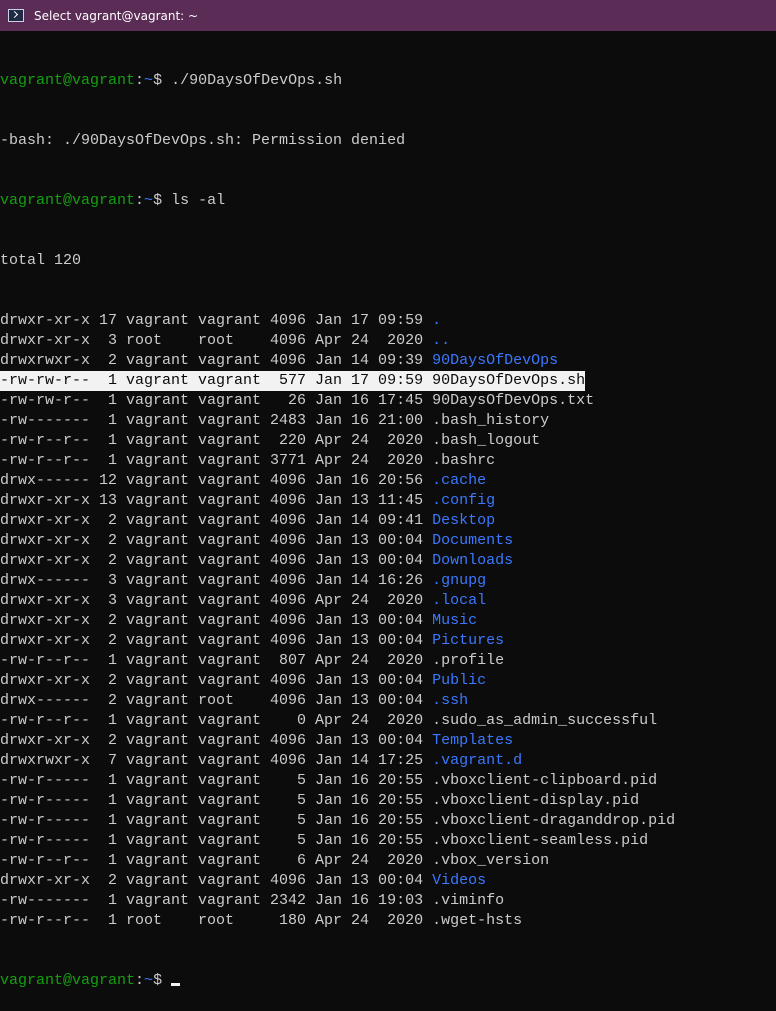  I want to click on directory-name: Templates, so click(473, 740).